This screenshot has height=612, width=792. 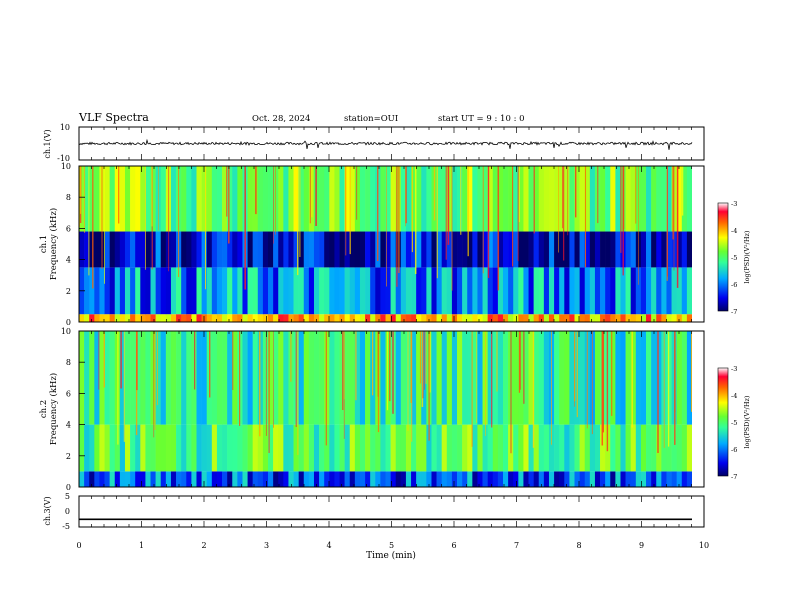 What do you see at coordinates (734, 396) in the screenshot?
I see `colorbar-tick-label: -4` at bounding box center [734, 396].